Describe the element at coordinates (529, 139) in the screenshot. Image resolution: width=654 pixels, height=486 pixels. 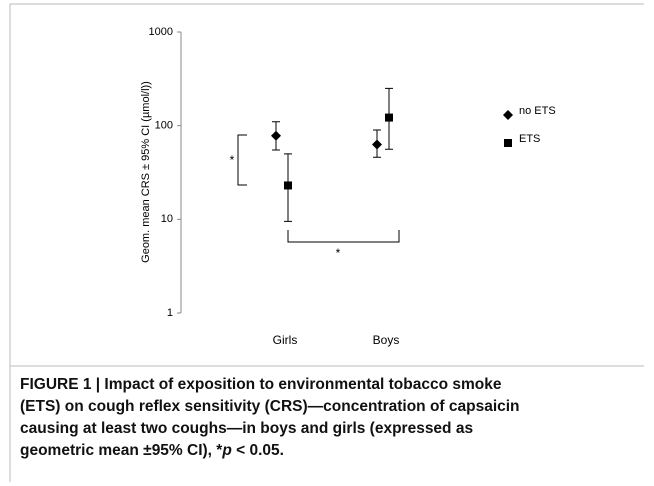
I see `legend-label: ETS` at that location.